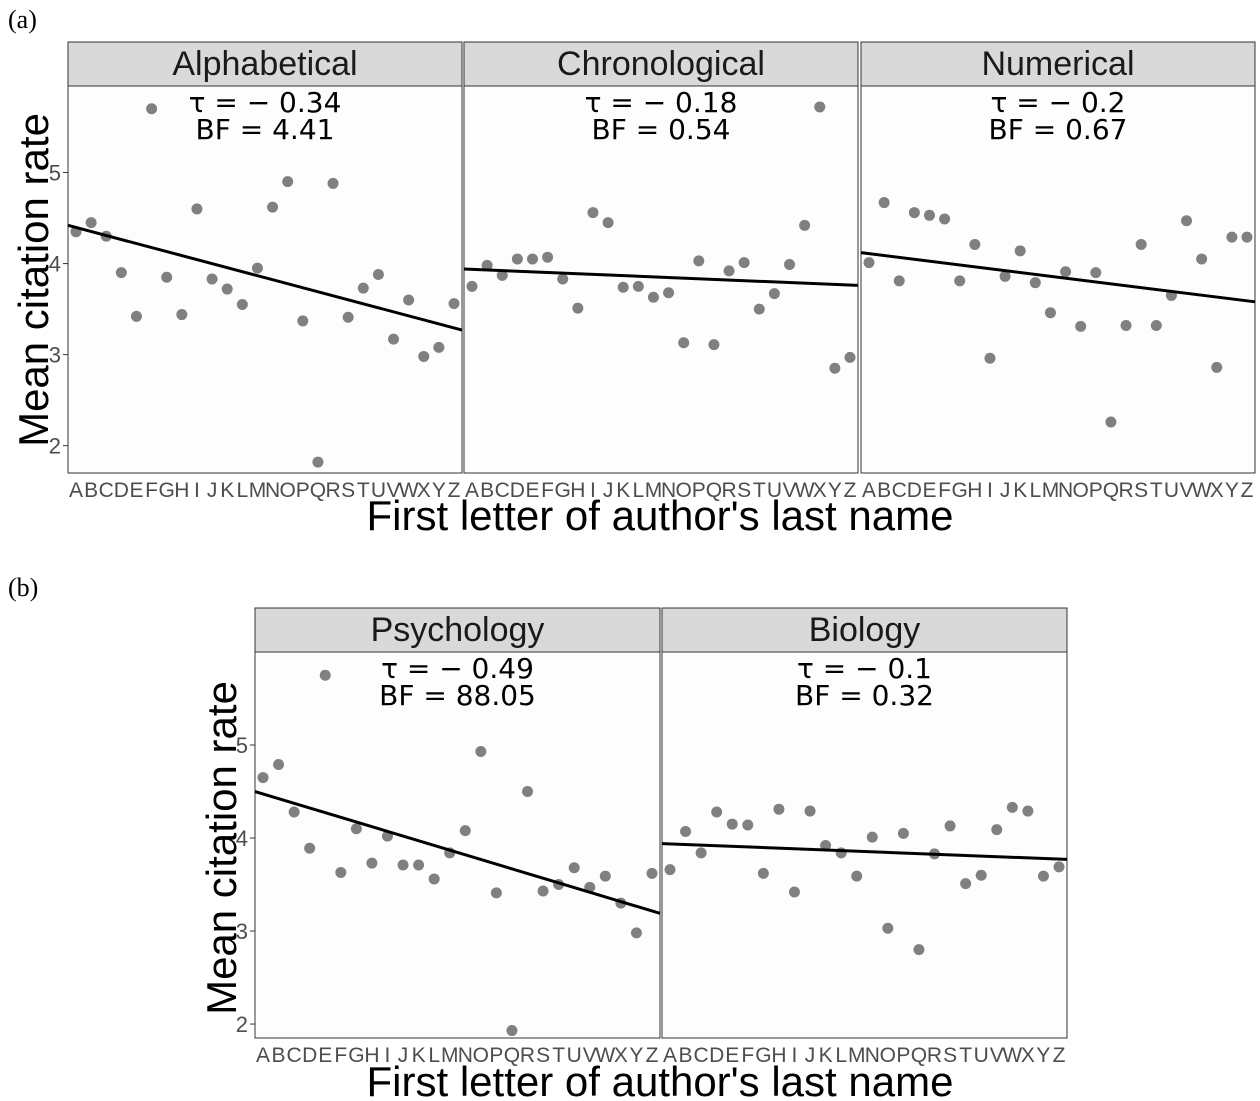  I want to click on x-tick-label: S, so click(950, 1055).